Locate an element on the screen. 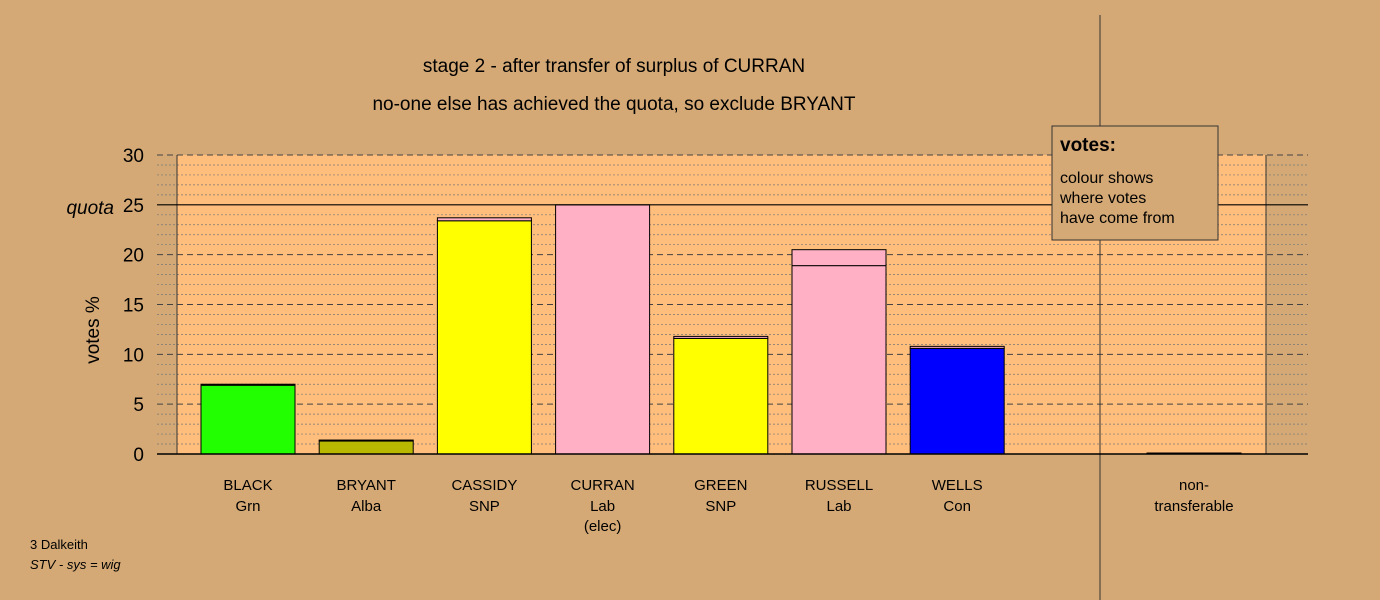 The image size is (1380, 600). candidate-party: Alba is located at coordinates (366, 506).